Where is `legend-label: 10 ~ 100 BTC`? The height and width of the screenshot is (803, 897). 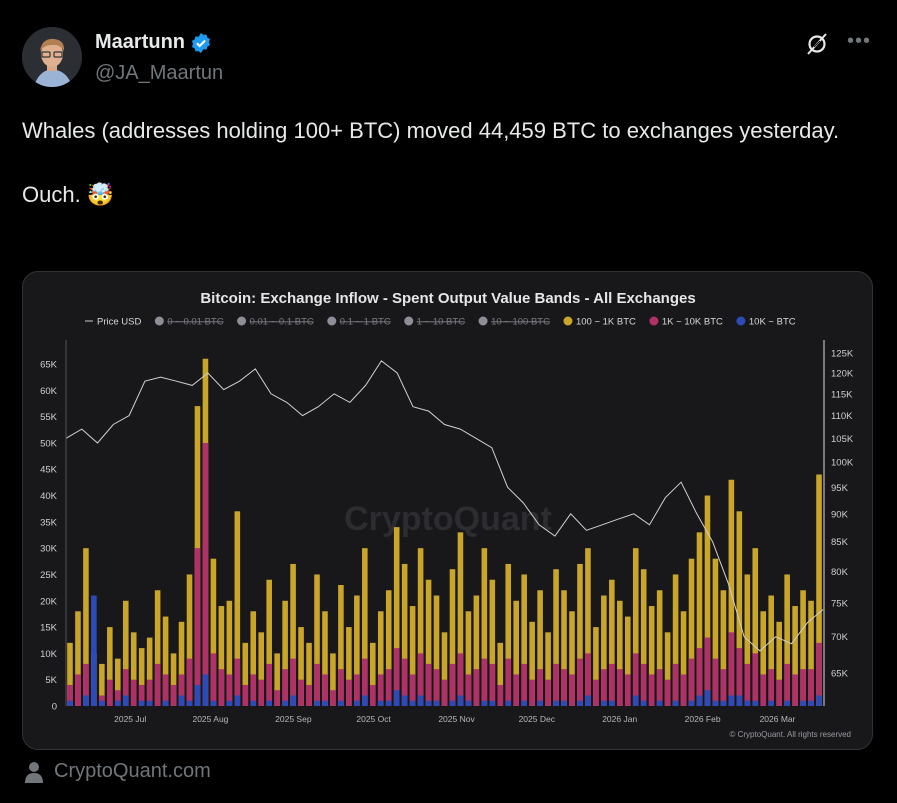 legend-label: 10 ~ 100 BTC is located at coordinates (520, 322).